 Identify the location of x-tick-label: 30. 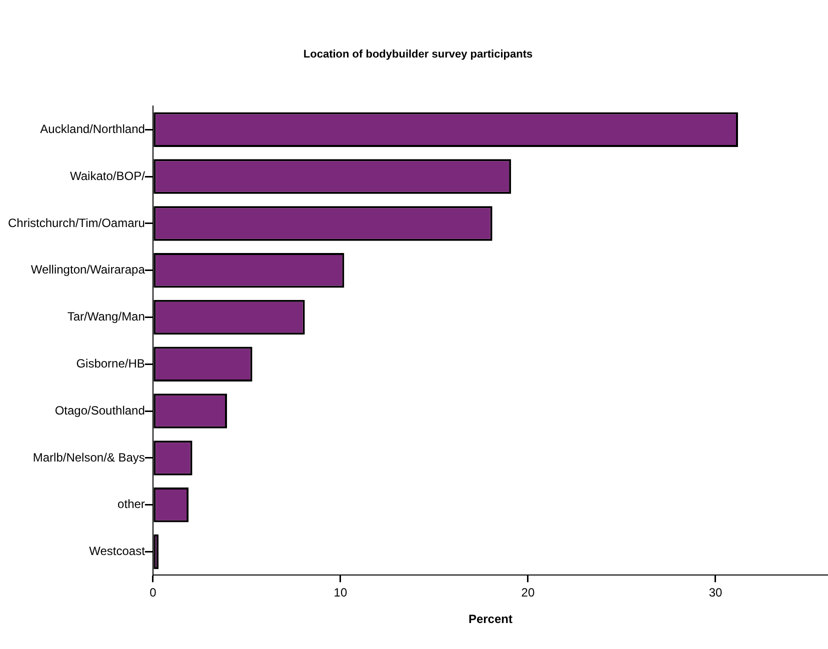
(715, 593).